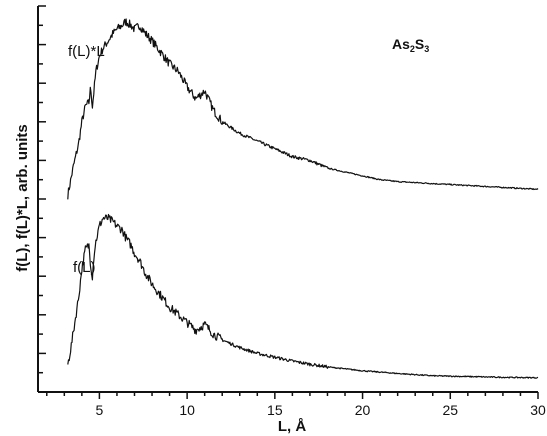  What do you see at coordinates (292, 426) in the screenshot?
I see `x-axis-title: L, Å` at bounding box center [292, 426].